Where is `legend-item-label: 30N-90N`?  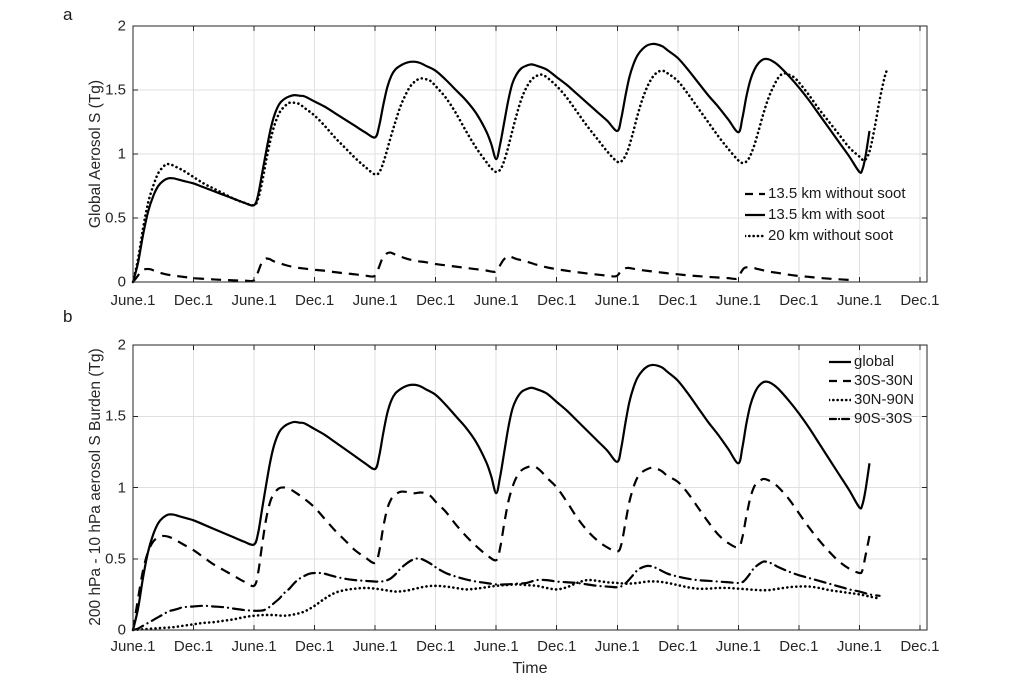 legend-item-label: 30N-90N is located at coordinates (884, 399).